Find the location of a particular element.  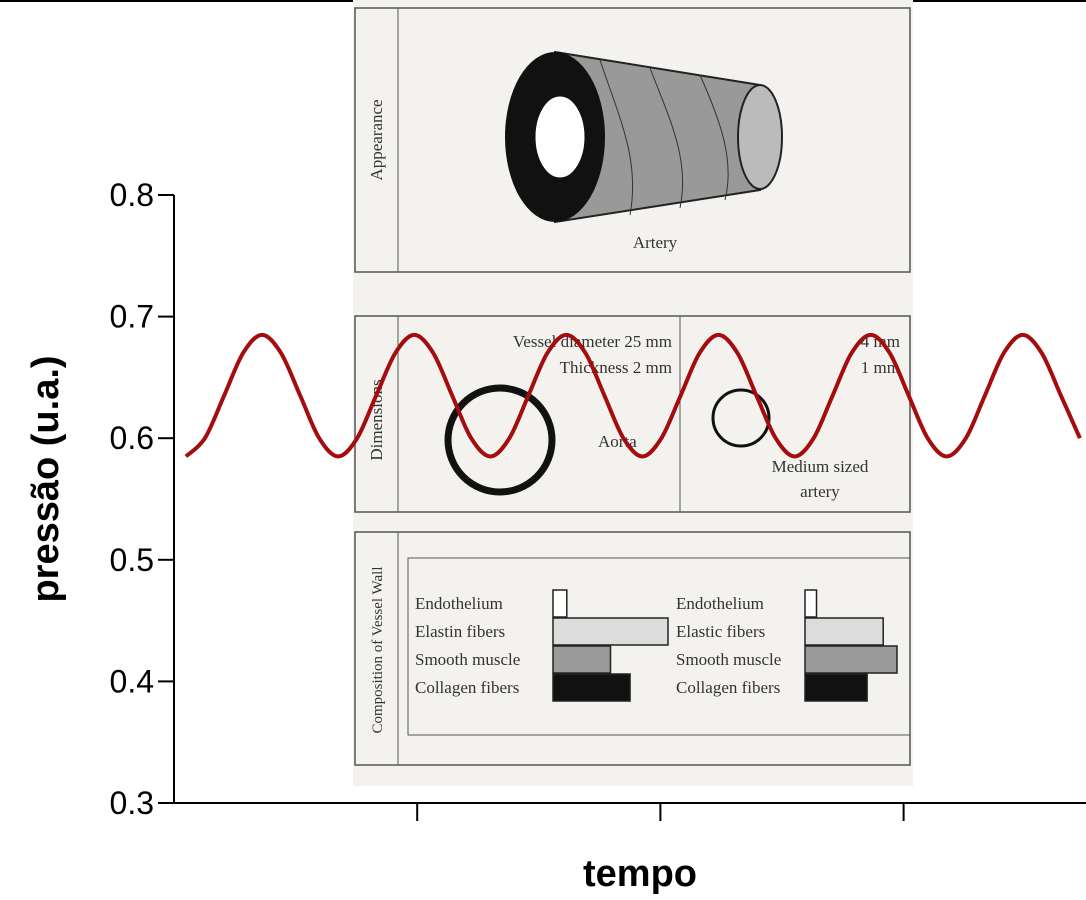

y-tick-label: 0.8 is located at coordinates (132, 195).